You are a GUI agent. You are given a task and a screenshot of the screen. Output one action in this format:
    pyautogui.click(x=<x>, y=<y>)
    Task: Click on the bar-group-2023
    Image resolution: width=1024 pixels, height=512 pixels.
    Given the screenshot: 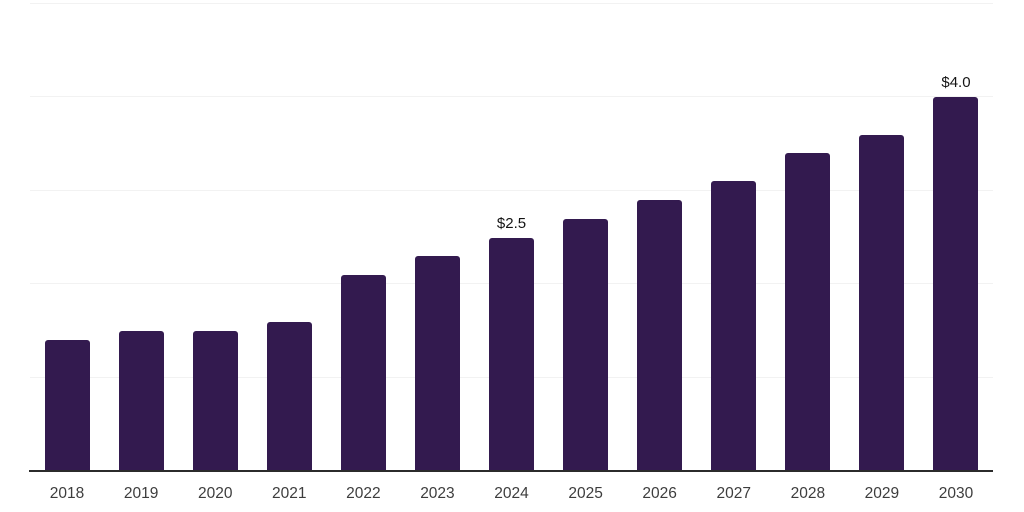 What is the action you would take?
    pyautogui.click(x=437, y=237)
    